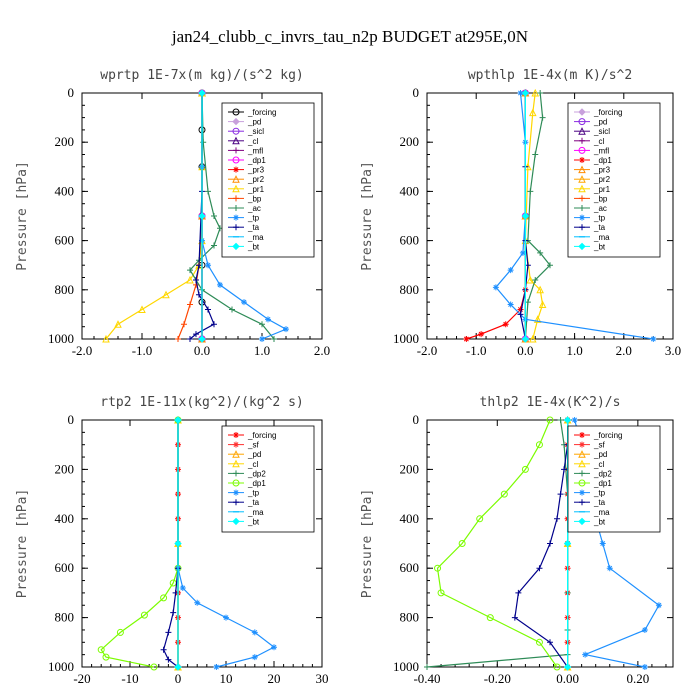  Describe the element at coordinates (274, 678) in the screenshot. I see `x-tick-label: 20` at that location.